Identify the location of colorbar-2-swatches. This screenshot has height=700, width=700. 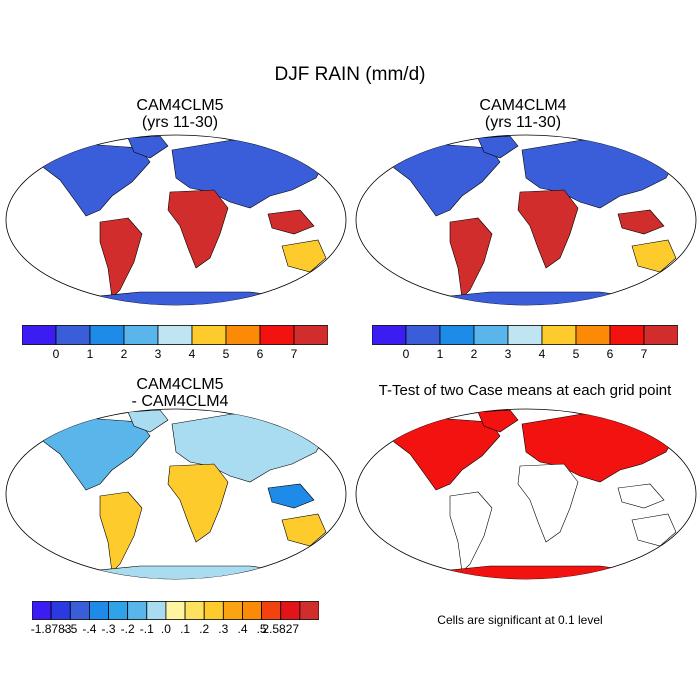
(525, 335).